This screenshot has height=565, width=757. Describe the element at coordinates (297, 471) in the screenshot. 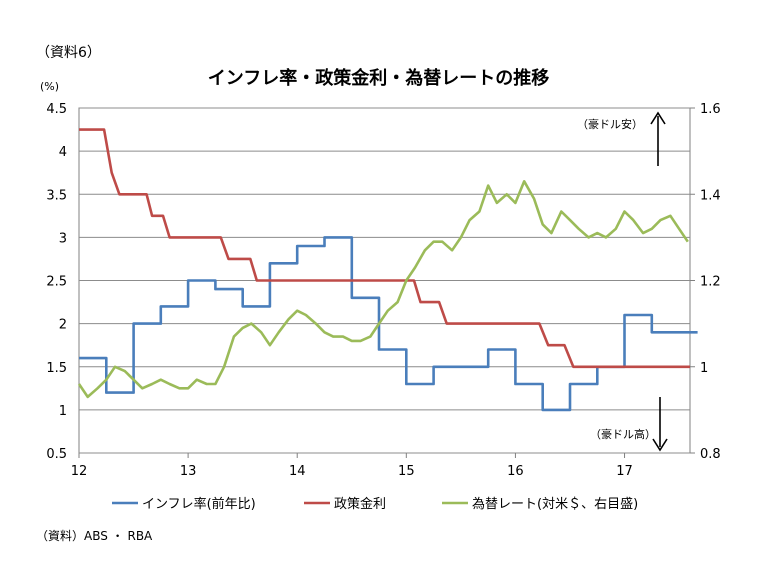

I see `x-tick-label: 14` at that location.